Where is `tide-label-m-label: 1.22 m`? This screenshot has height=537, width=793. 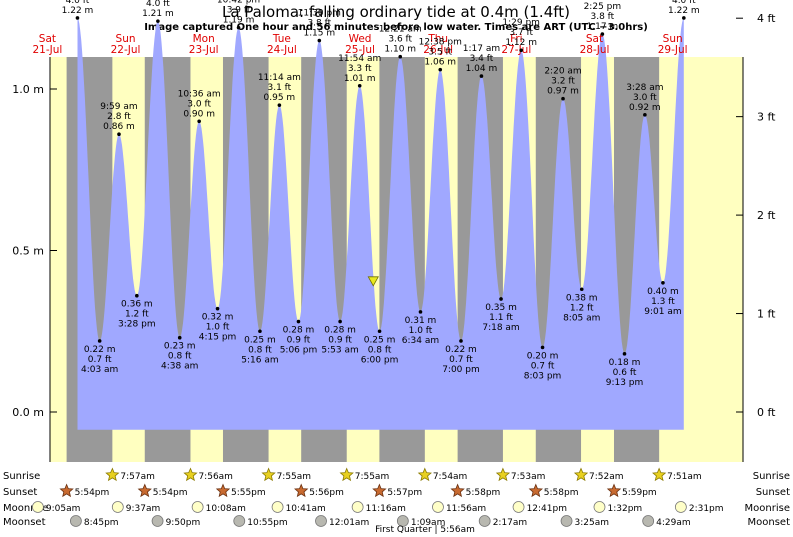 tide-label-m-label: 1.22 m is located at coordinates (78, 11).